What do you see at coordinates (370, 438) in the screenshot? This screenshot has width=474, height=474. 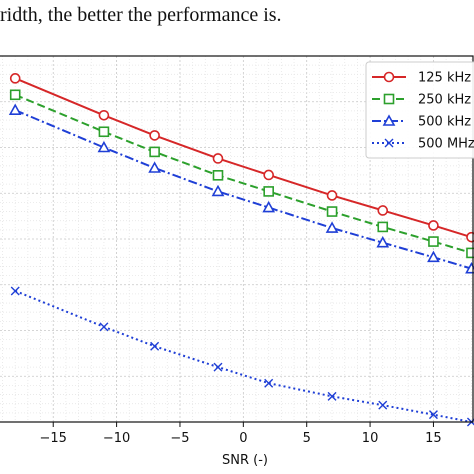 I see `x-tick-label: 10` at bounding box center [370, 438].